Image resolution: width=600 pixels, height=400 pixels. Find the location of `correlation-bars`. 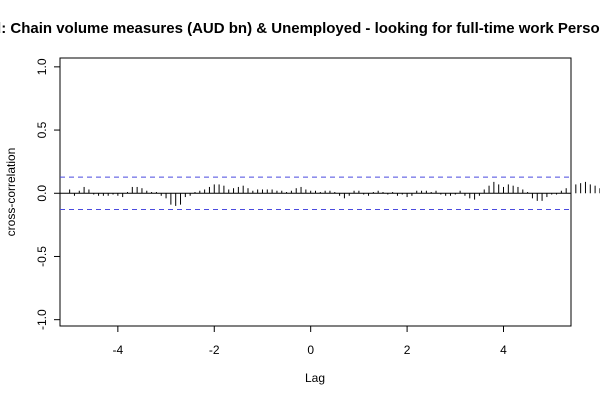

correlation-bars is located at coordinates (334, 193).